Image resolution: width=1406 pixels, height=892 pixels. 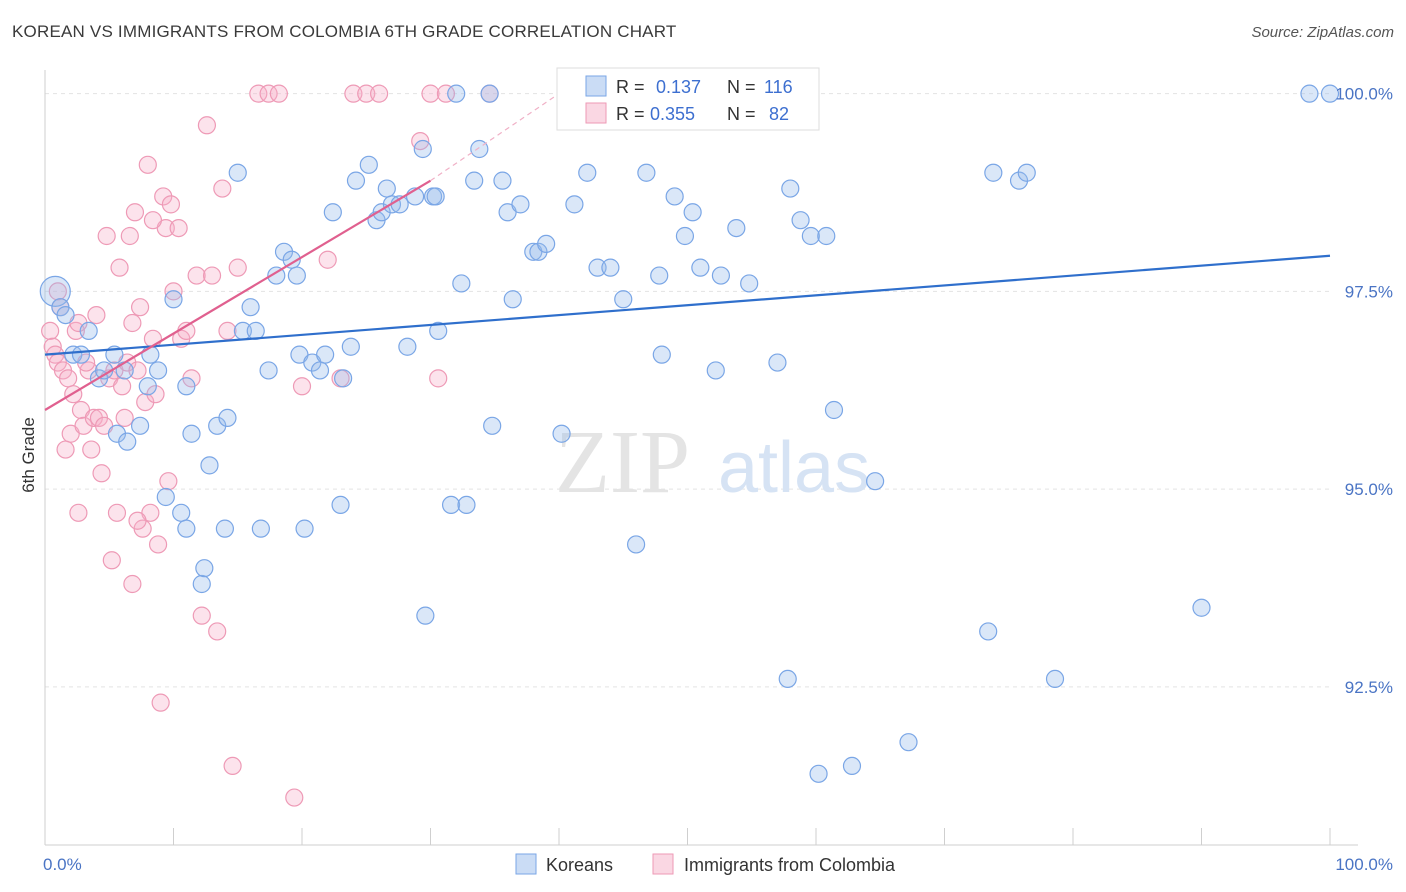 I want to click on x-tick-label-0: 0.0%, so click(x=62, y=864).